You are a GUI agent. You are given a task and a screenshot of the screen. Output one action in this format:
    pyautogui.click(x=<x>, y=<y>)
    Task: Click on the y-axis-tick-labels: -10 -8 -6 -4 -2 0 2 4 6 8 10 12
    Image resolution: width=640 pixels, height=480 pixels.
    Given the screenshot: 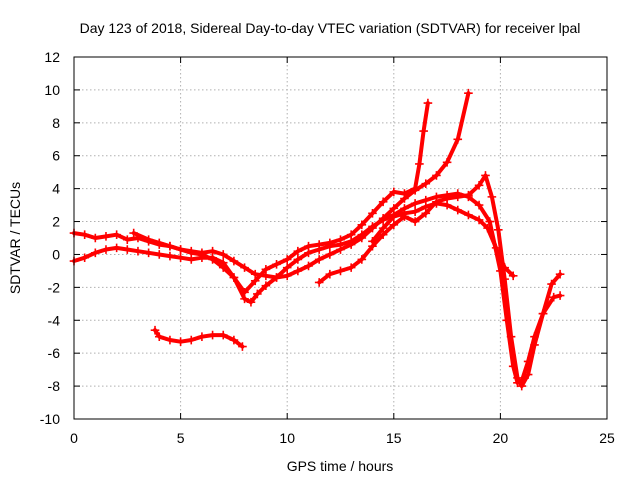 What is the action you would take?
    pyautogui.click(x=50, y=238)
    